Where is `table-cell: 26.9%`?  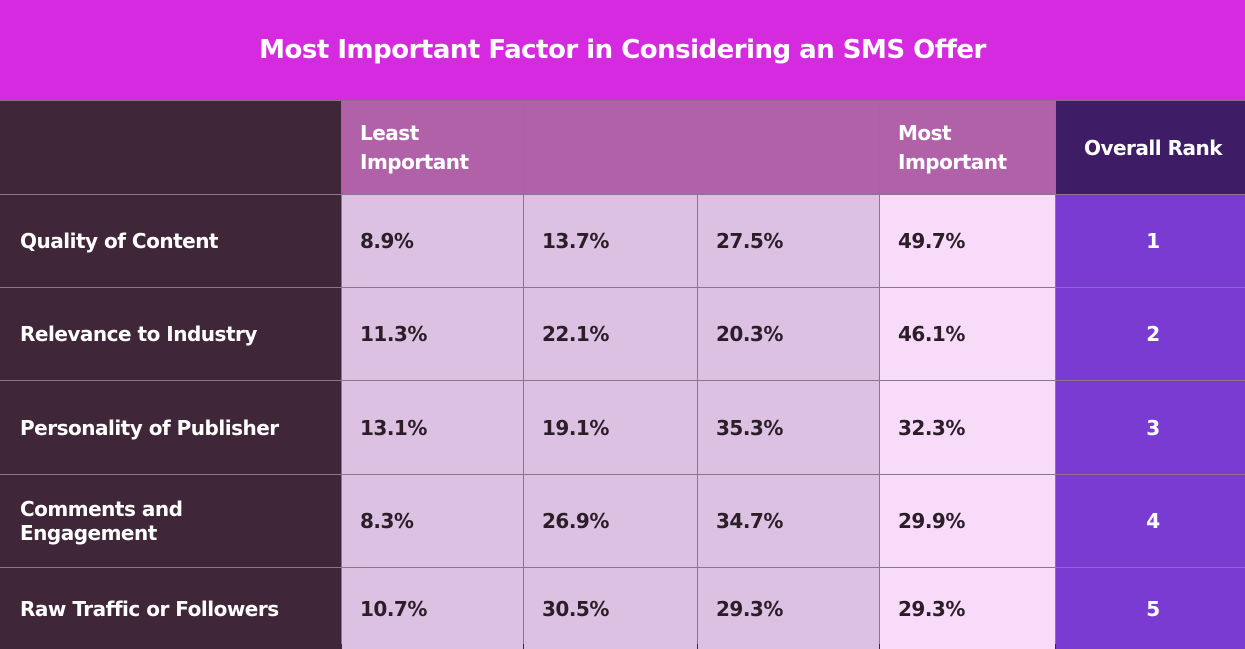
table-cell: 26.9% is located at coordinates (610, 521).